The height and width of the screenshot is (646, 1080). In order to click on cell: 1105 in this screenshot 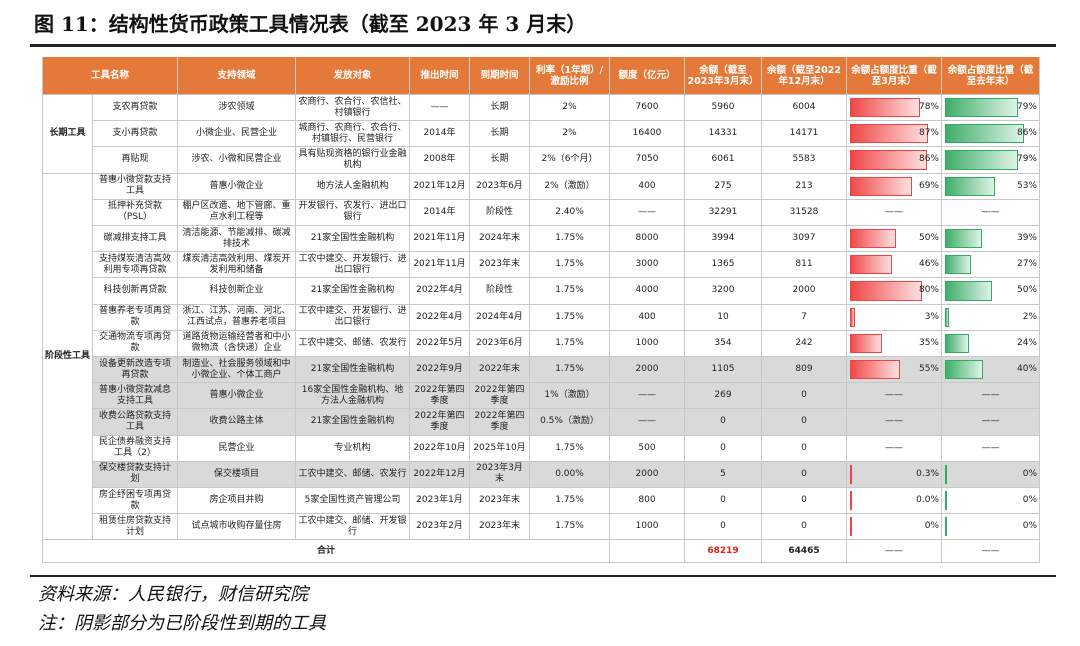, I will do `click(723, 370)`.